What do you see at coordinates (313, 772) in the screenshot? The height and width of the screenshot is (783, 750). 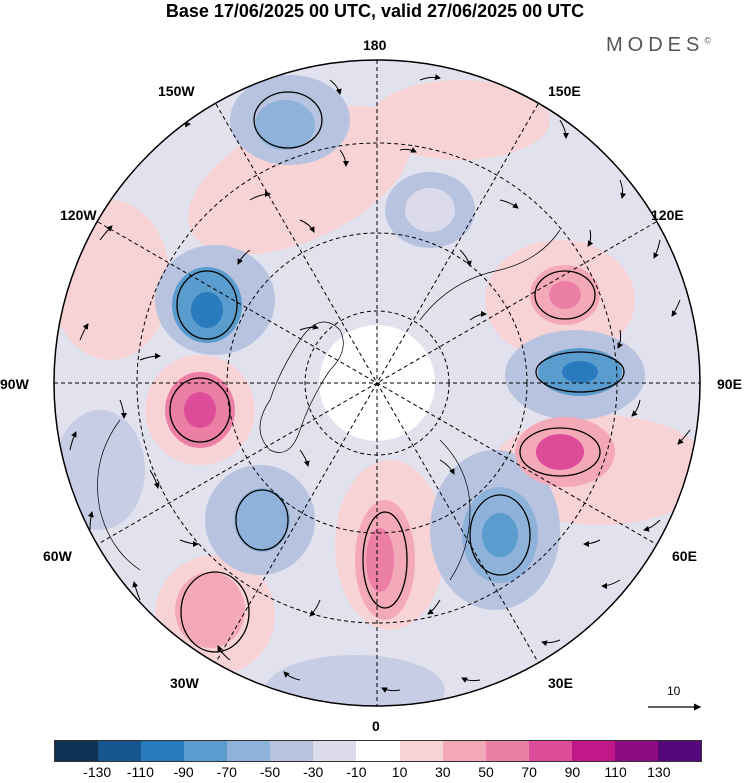 I see `colorbar-tick-label: -30` at bounding box center [313, 772].